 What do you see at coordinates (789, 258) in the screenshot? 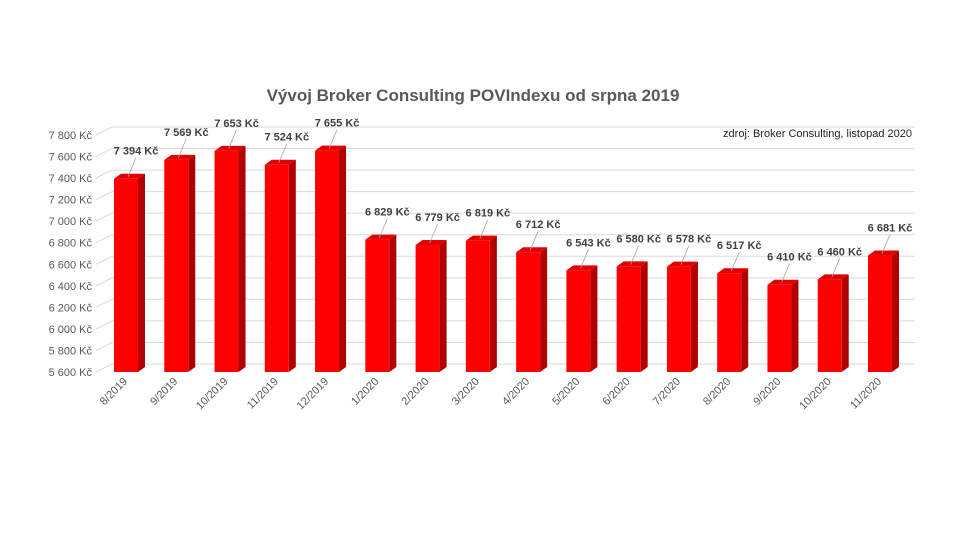
I see `data-label: 6 410 Kč` at bounding box center [789, 258].